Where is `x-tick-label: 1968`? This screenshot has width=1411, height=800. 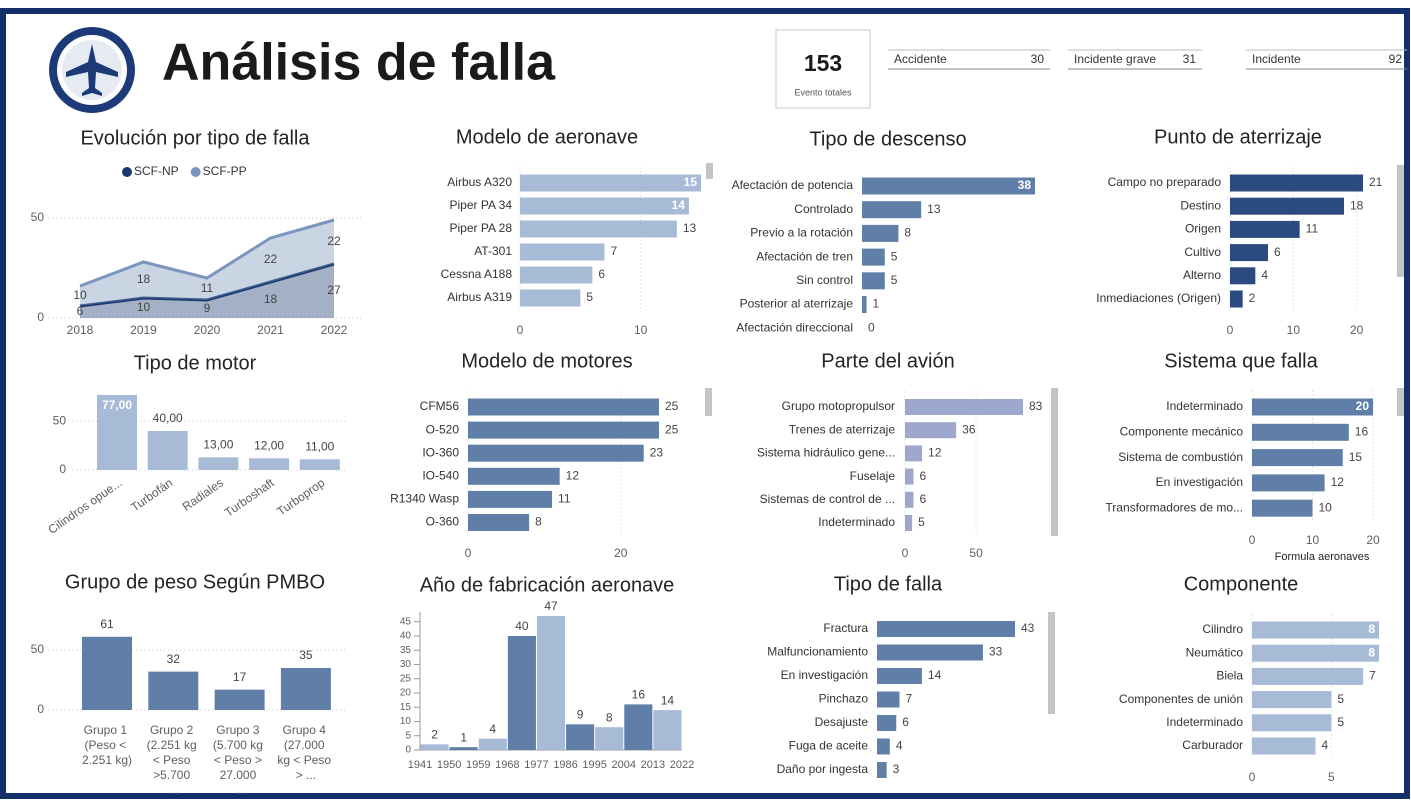
x-tick-label: 1968 is located at coordinates (507, 765).